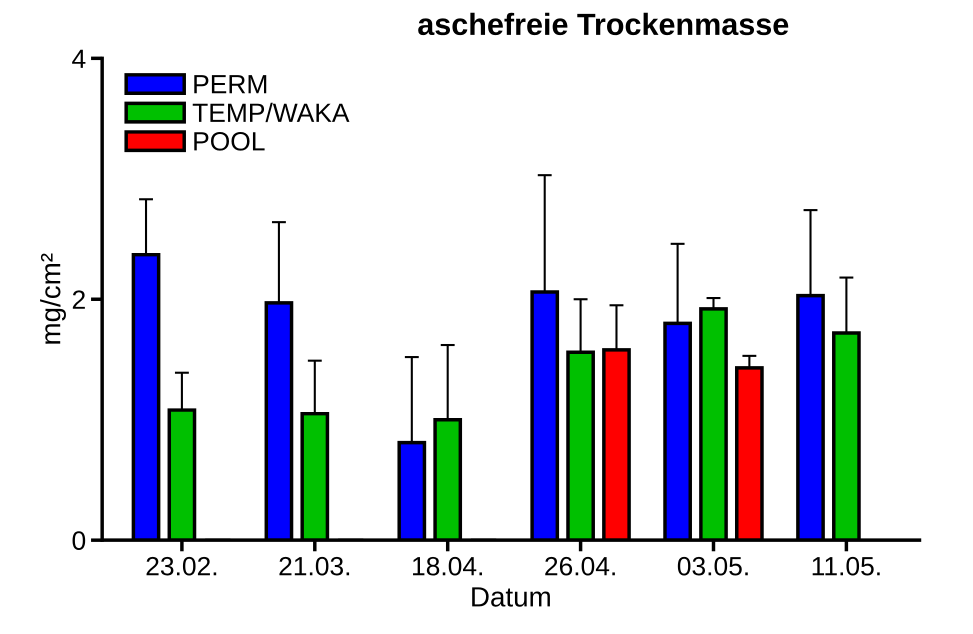 This screenshot has width=973, height=634. Describe the element at coordinates (79, 540) in the screenshot. I see `y-tick-label: 0` at that location.